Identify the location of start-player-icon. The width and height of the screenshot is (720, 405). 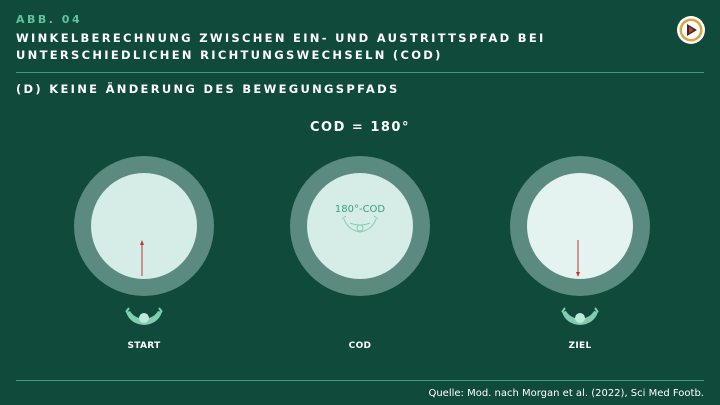
(144, 316).